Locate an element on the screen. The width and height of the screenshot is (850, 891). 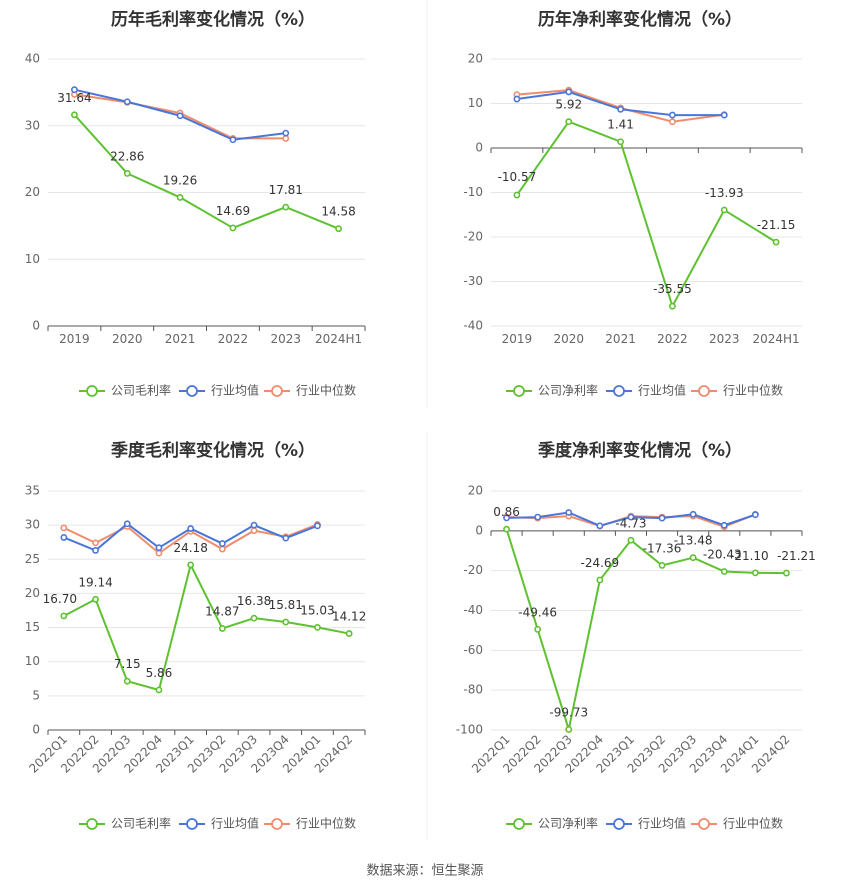
data-label: 15.03 is located at coordinates (317, 610).